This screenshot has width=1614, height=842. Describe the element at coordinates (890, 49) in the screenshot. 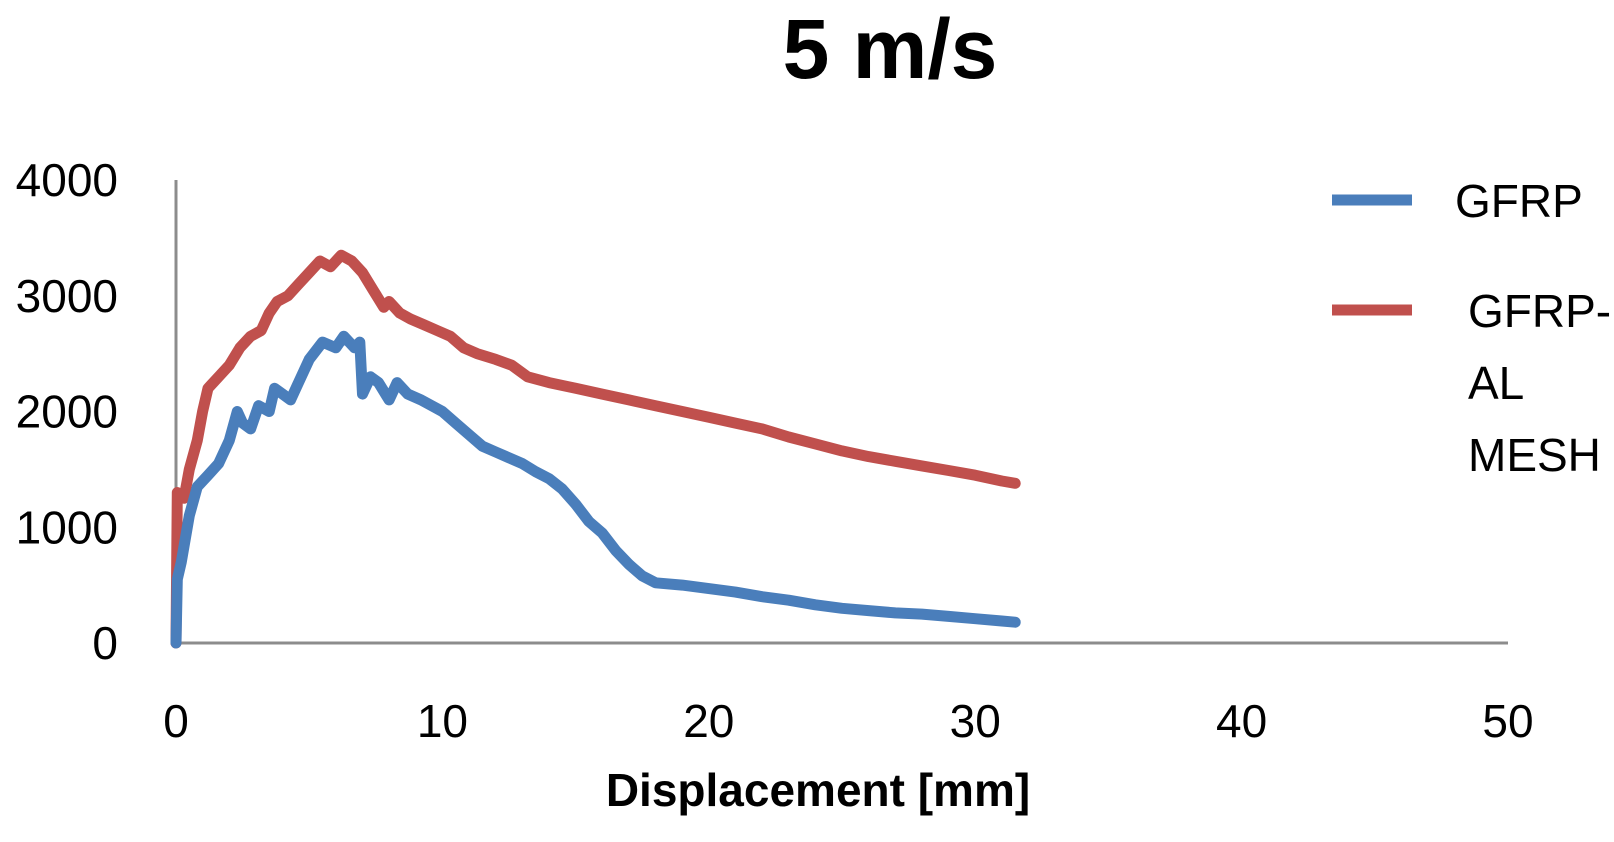

I see `chart-title: 5 m/s` at that location.